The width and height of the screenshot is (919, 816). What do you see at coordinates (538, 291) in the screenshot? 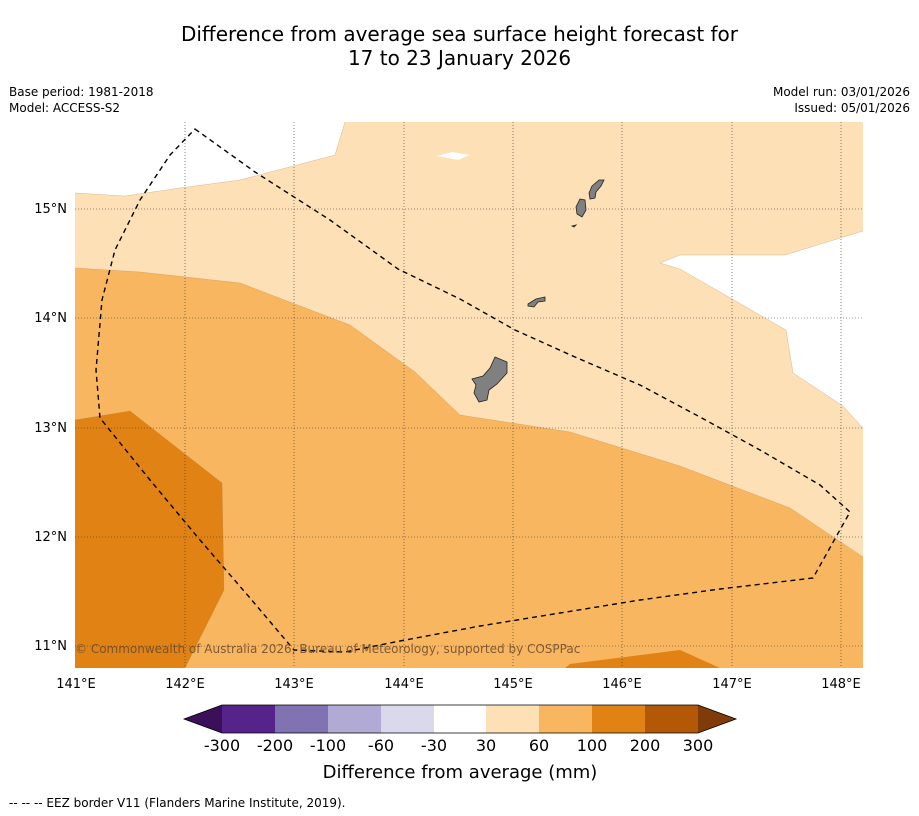
I see `land-masses` at bounding box center [538, 291].